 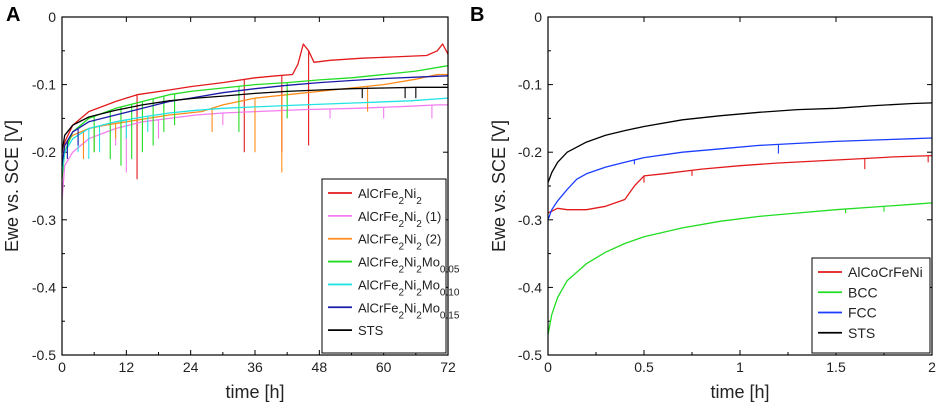 What do you see at coordinates (191, 367) in the screenshot?
I see `x-tick-label: 24` at bounding box center [191, 367].